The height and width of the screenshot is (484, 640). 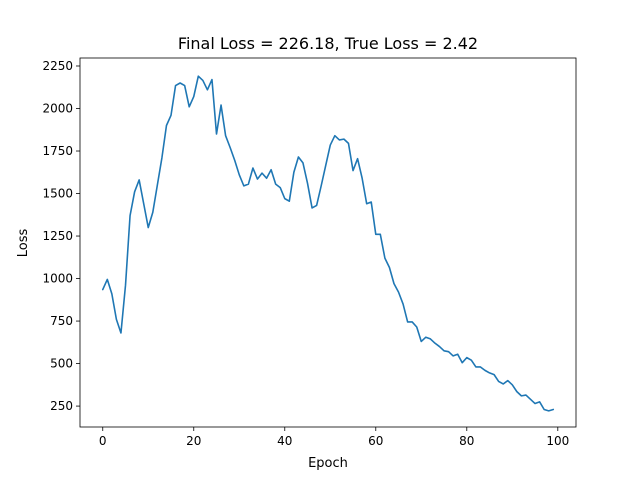 What do you see at coordinates (61, 321) in the screenshot?
I see `y-tick-label: 750` at bounding box center [61, 321].